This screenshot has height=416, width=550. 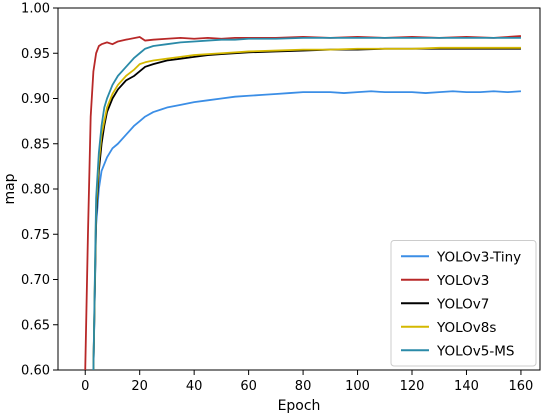 I want to click on x-tick-label: 140, so click(x=466, y=386).